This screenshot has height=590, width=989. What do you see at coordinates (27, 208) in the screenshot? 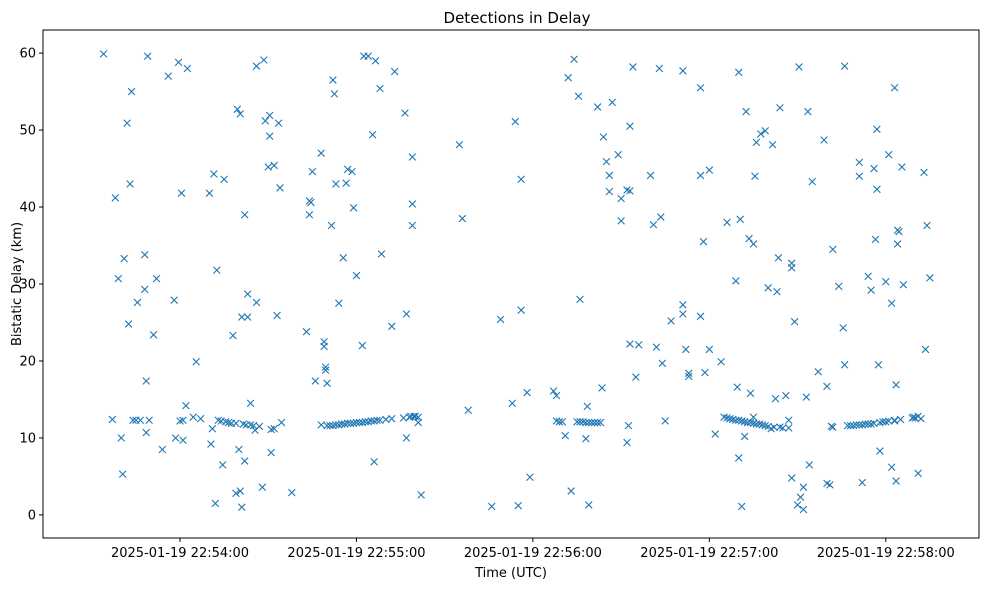
I see `y-tick-label: 40` at bounding box center [27, 208].